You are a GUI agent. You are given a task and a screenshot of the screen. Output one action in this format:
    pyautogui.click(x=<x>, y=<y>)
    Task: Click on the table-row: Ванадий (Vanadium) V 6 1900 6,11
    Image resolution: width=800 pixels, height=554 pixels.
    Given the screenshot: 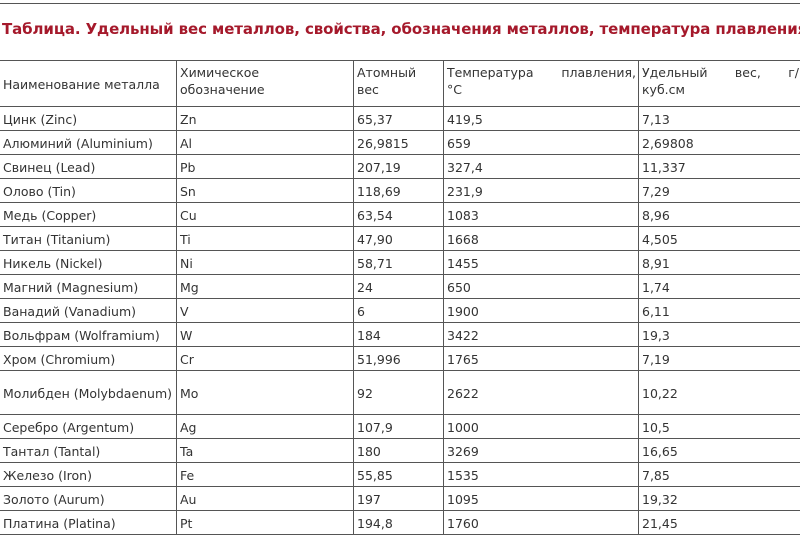 What is the action you would take?
    pyautogui.click(x=400, y=310)
    